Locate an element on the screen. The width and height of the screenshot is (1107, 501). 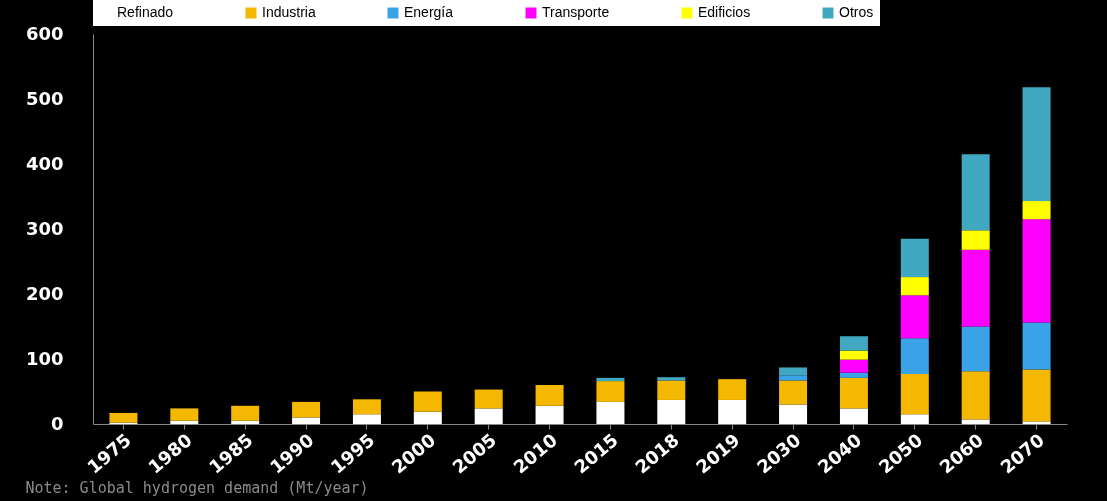
legend-label: Industria is located at coordinates (289, 12).